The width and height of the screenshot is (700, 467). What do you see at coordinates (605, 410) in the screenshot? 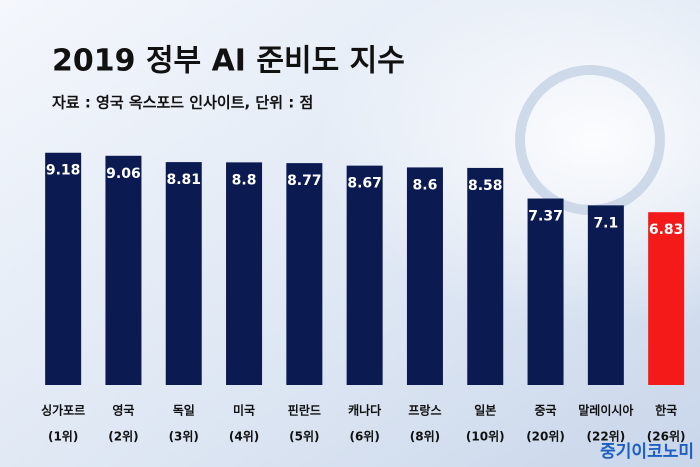
I see `x-tick-label: 말레이시아` at bounding box center [605, 410].